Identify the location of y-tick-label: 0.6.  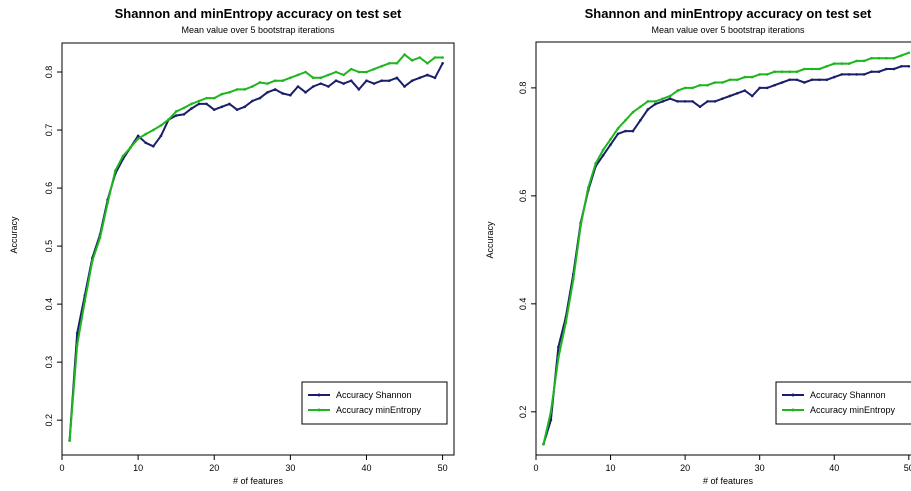
(49, 188).